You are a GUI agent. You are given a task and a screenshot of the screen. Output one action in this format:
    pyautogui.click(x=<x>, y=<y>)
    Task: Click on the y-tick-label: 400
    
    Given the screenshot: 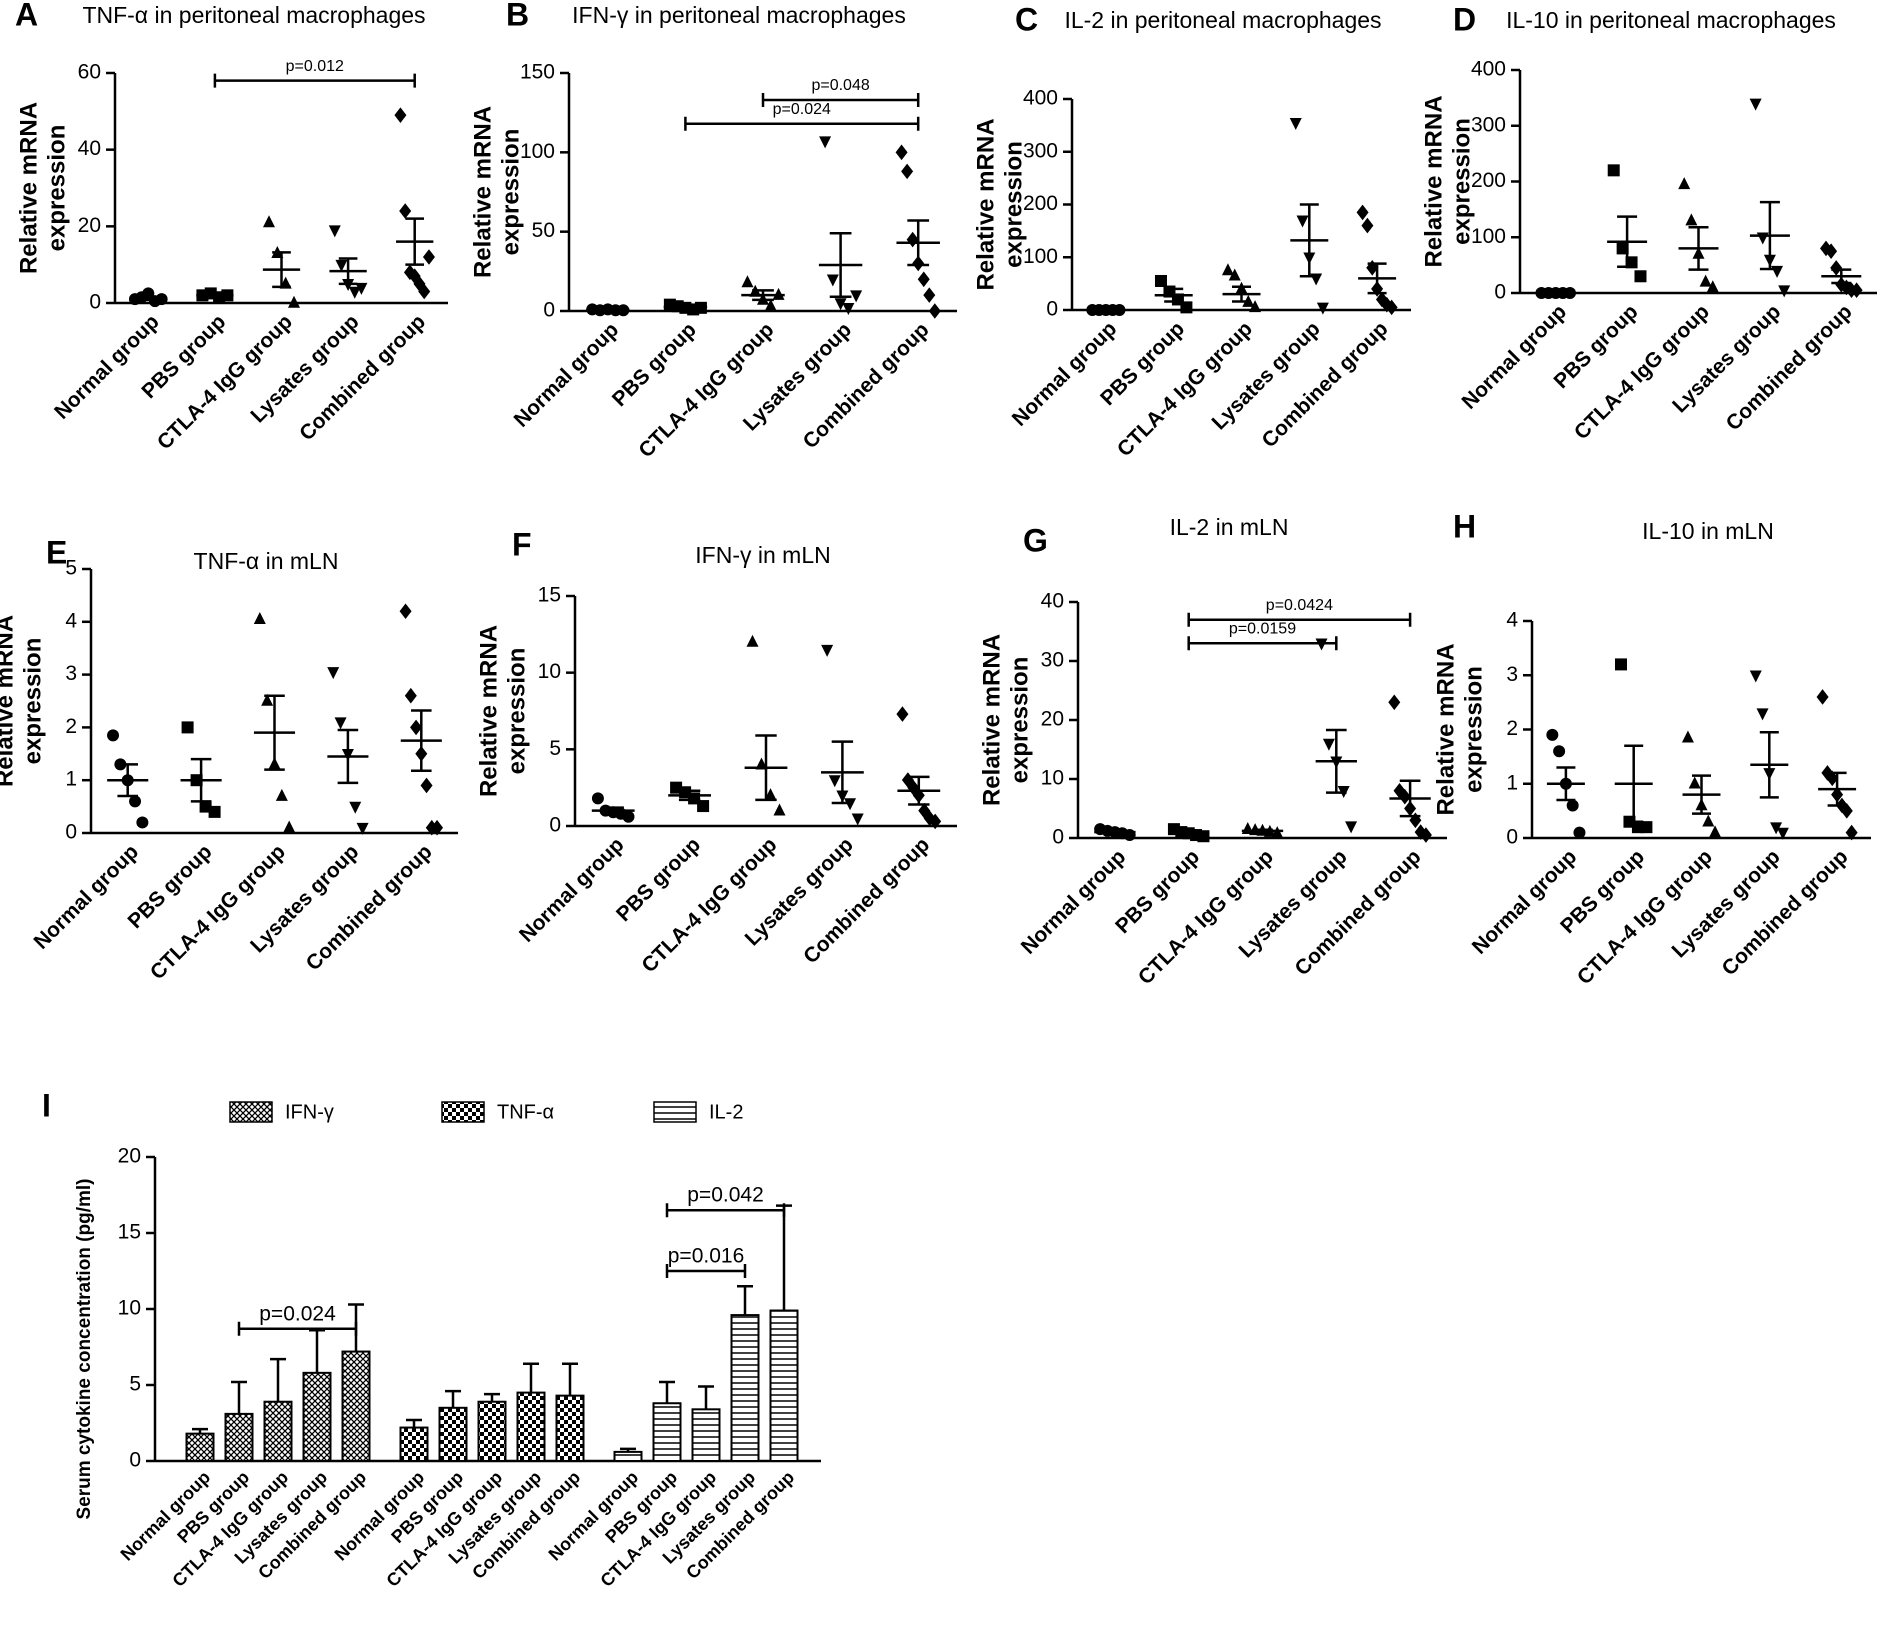 What is the action you would take?
    pyautogui.click(x=1488, y=69)
    